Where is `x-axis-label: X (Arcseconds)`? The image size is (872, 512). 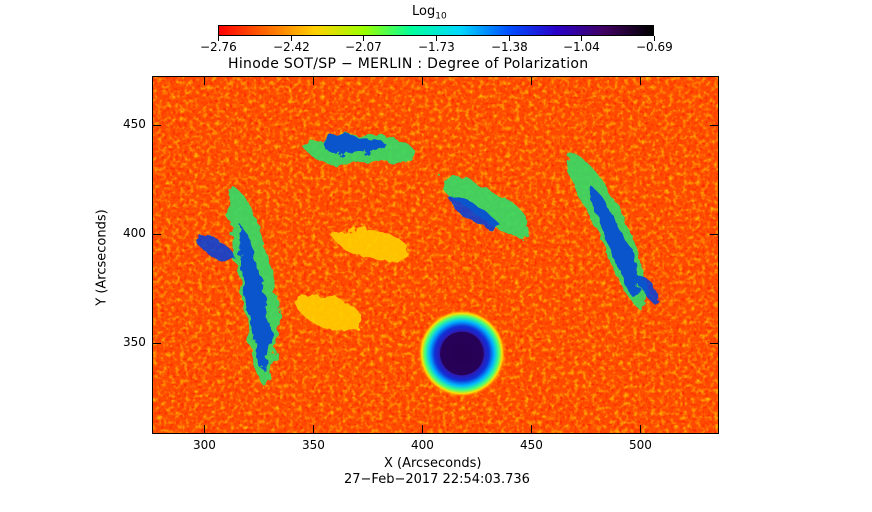 x-axis-label: X (Arcseconds) is located at coordinates (433, 463).